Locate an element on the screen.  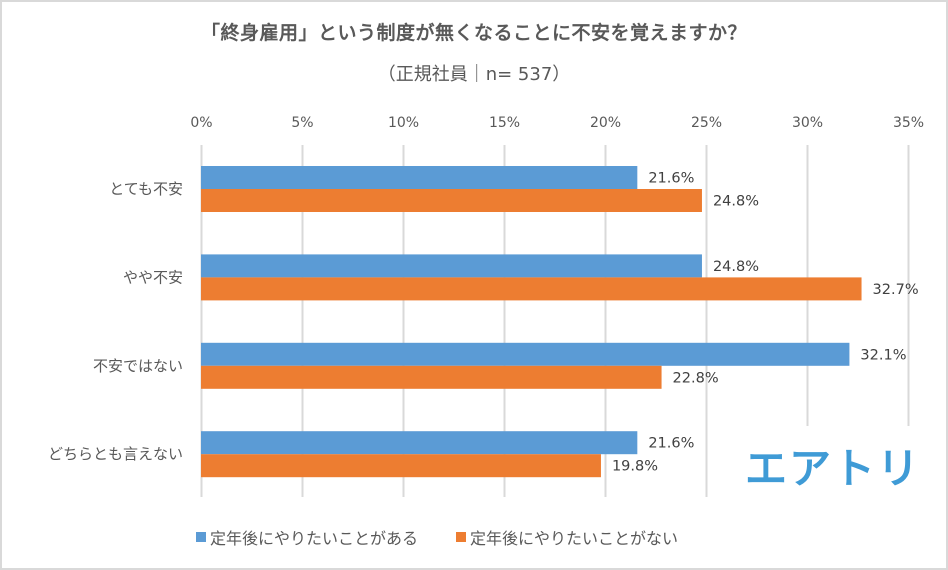
x-tick-label: 15% is located at coordinates (504, 123).